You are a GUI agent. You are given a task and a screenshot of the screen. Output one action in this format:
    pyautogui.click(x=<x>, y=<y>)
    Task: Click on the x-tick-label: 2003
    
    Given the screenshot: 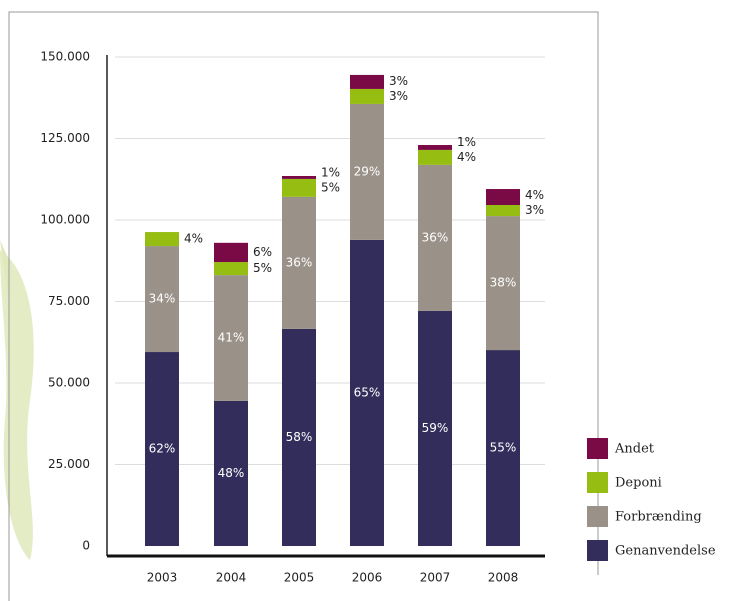 What is the action you would take?
    pyautogui.click(x=162, y=578)
    